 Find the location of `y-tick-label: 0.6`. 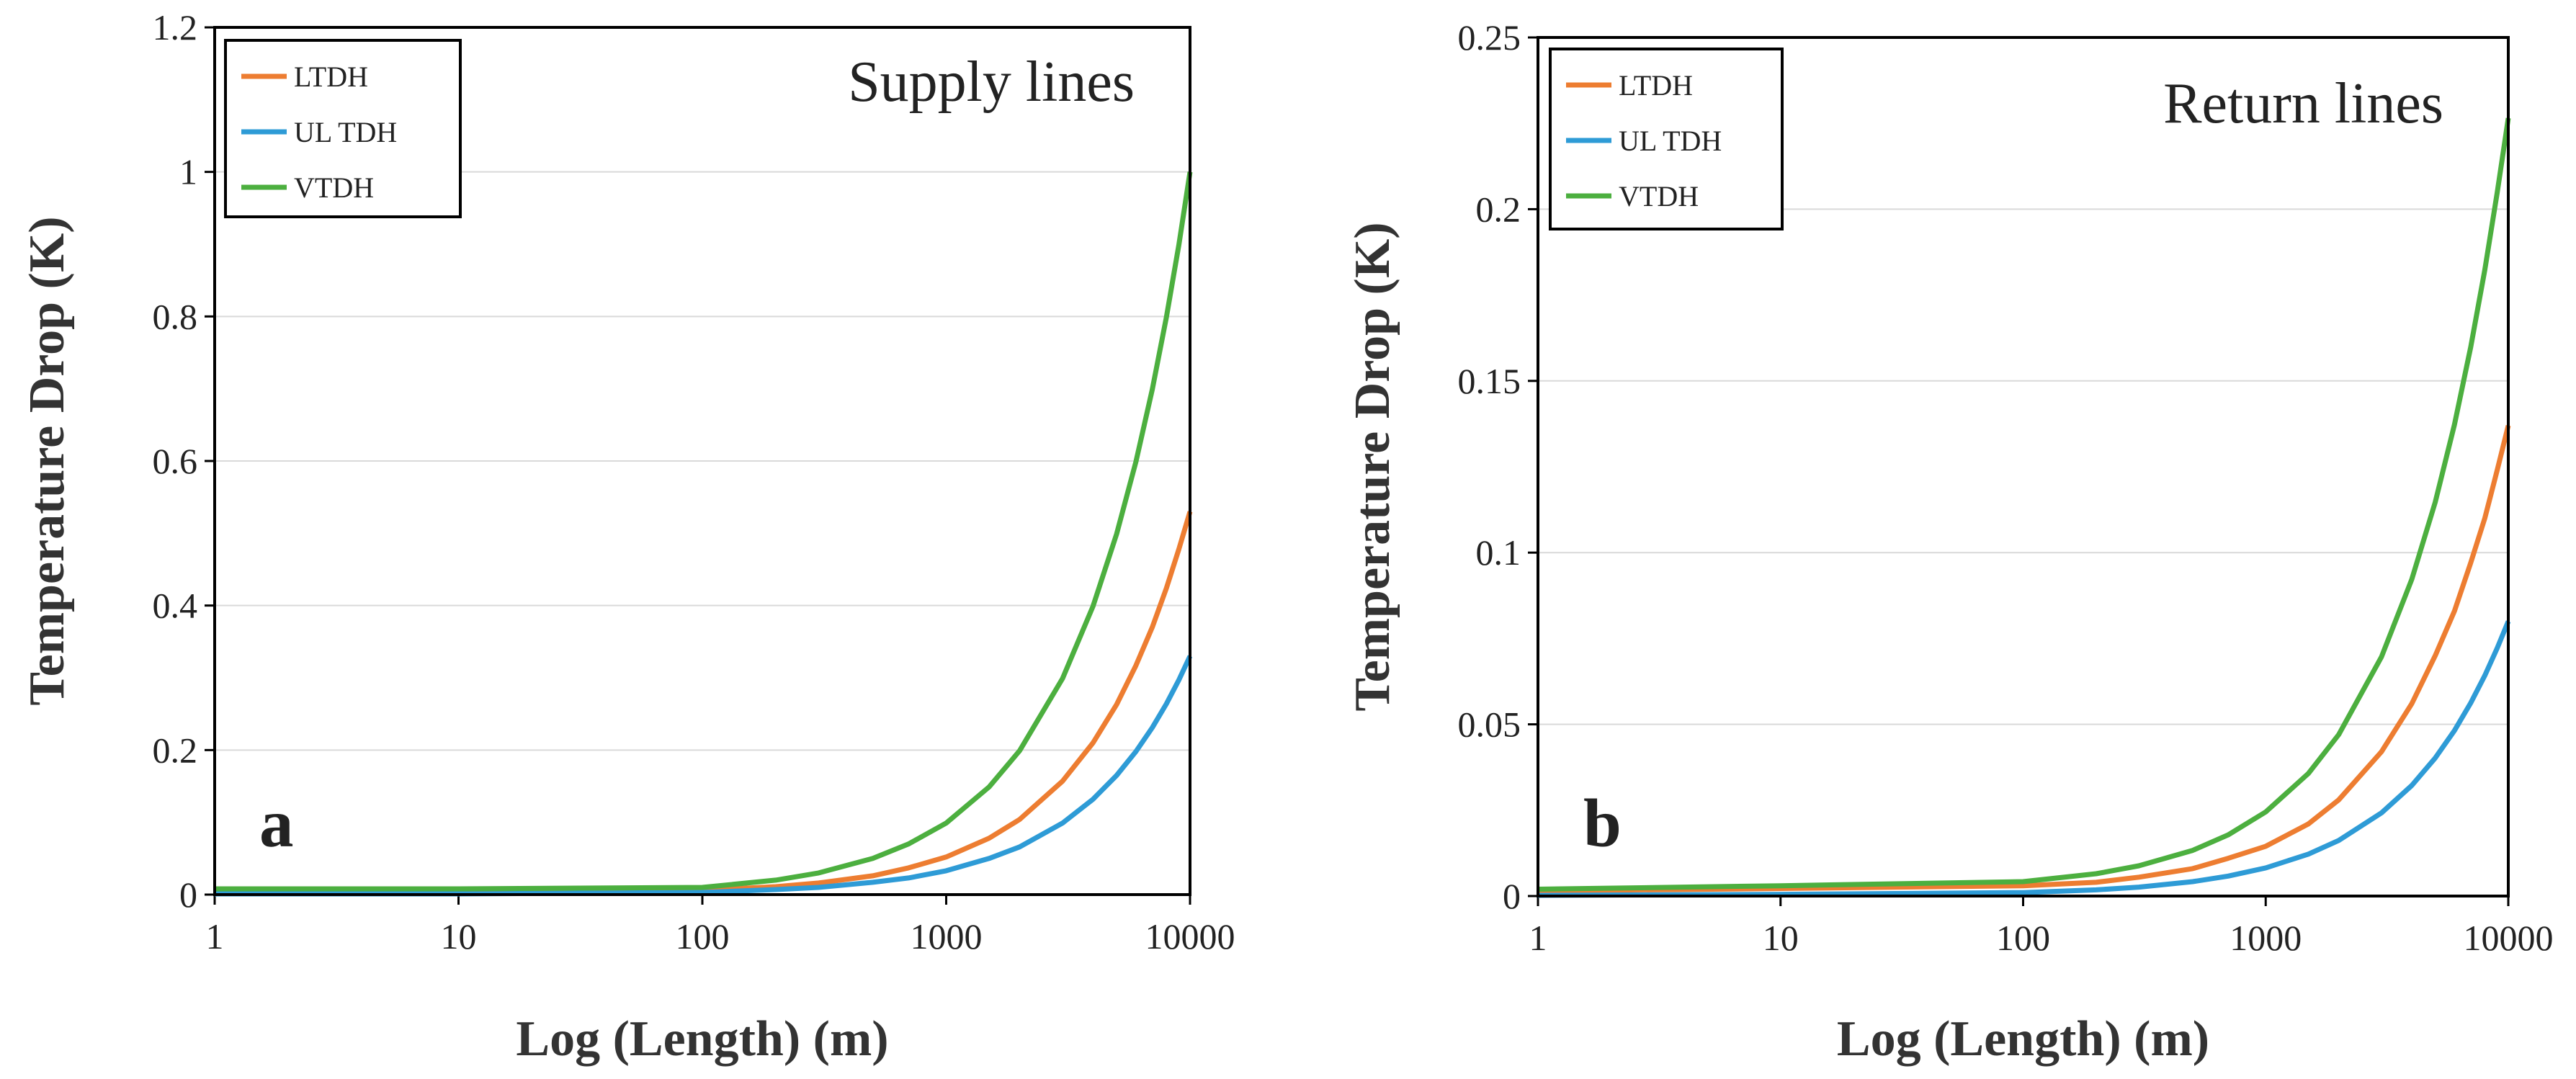

y-tick-label: 0.6 is located at coordinates (175, 461).